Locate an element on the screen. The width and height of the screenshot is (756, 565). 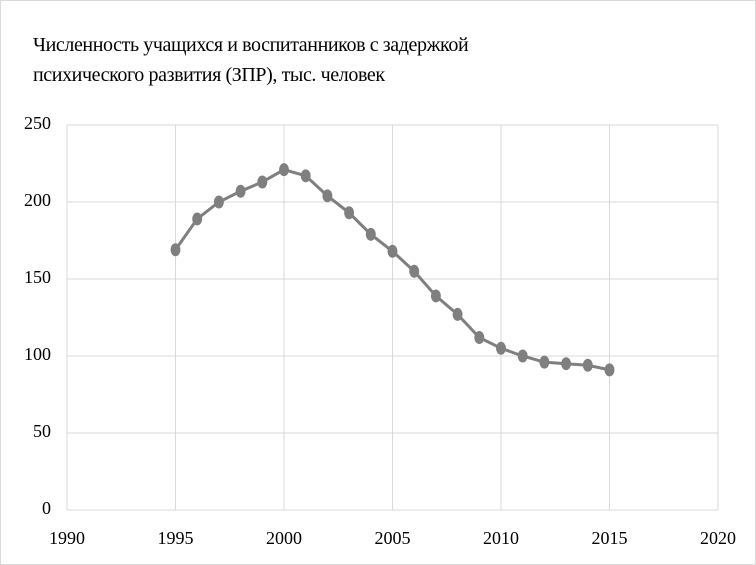
x-tick-label: 2020 is located at coordinates (718, 538).